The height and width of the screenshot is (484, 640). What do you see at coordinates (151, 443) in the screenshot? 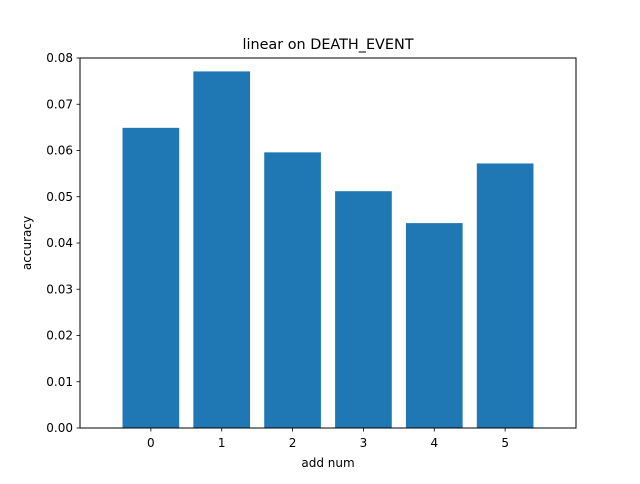
I see `x-tick-label: 0` at bounding box center [151, 443].